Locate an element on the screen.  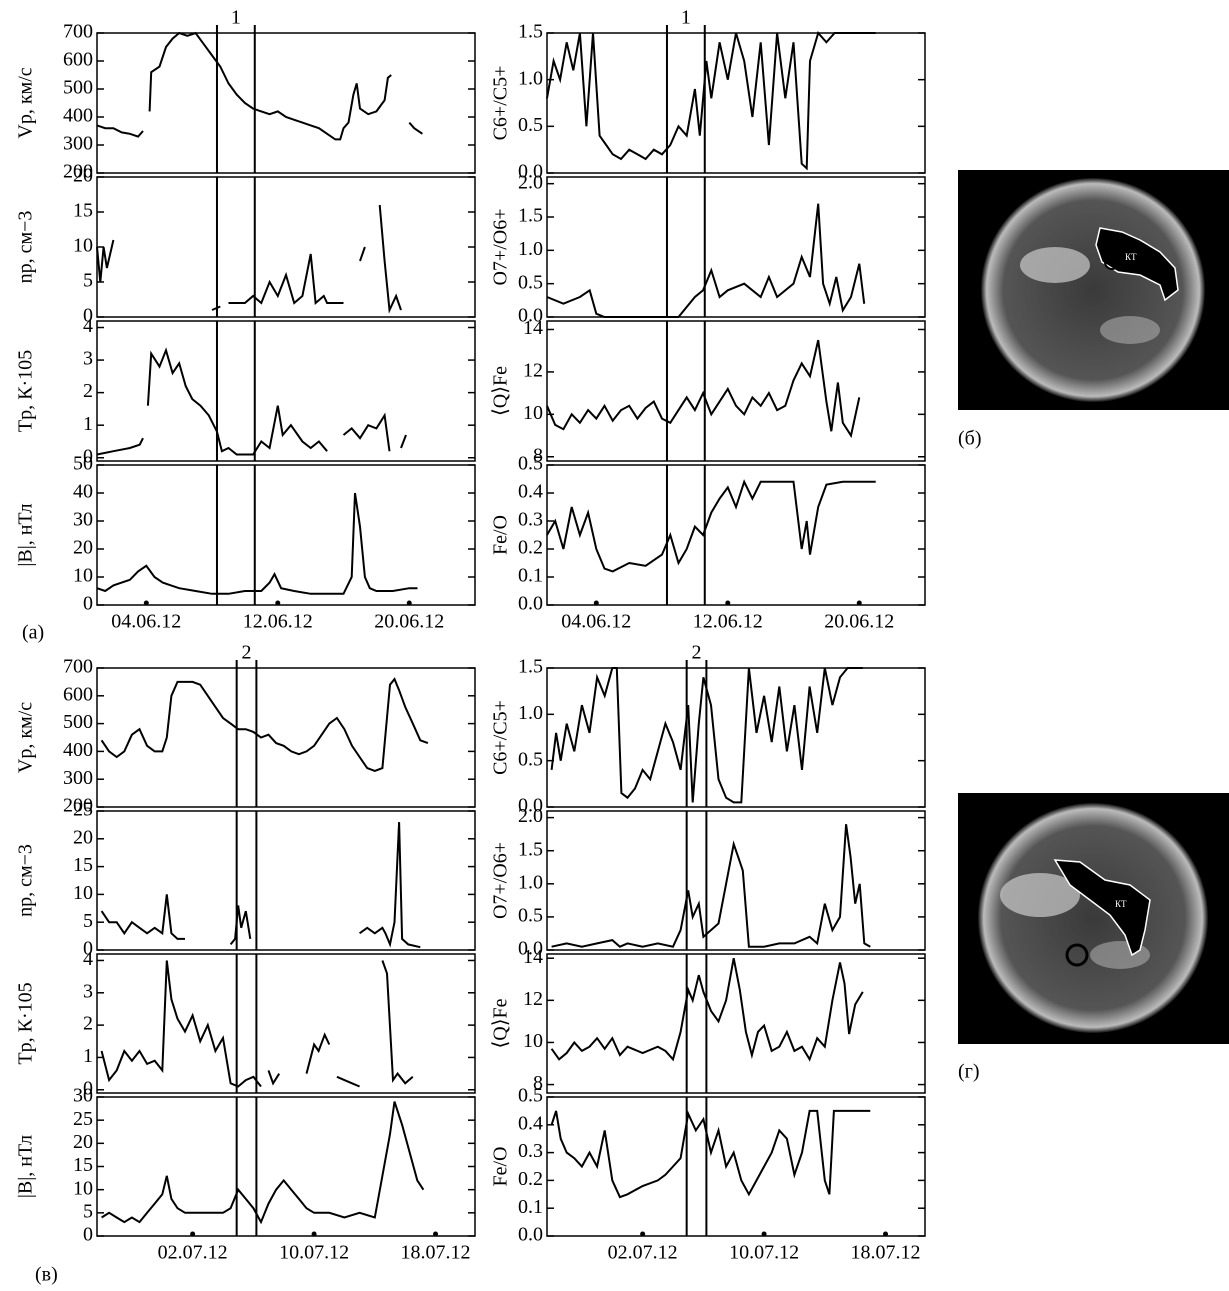
region-label: КТ is located at coordinates (1131, 257).